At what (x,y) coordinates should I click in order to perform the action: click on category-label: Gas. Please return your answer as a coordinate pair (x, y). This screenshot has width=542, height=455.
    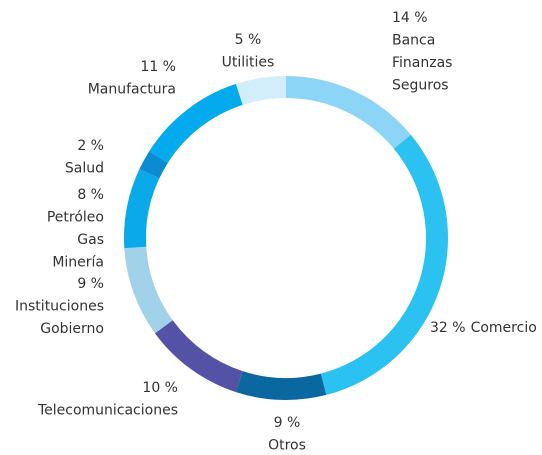
    Looking at the image, I should click on (90, 240).